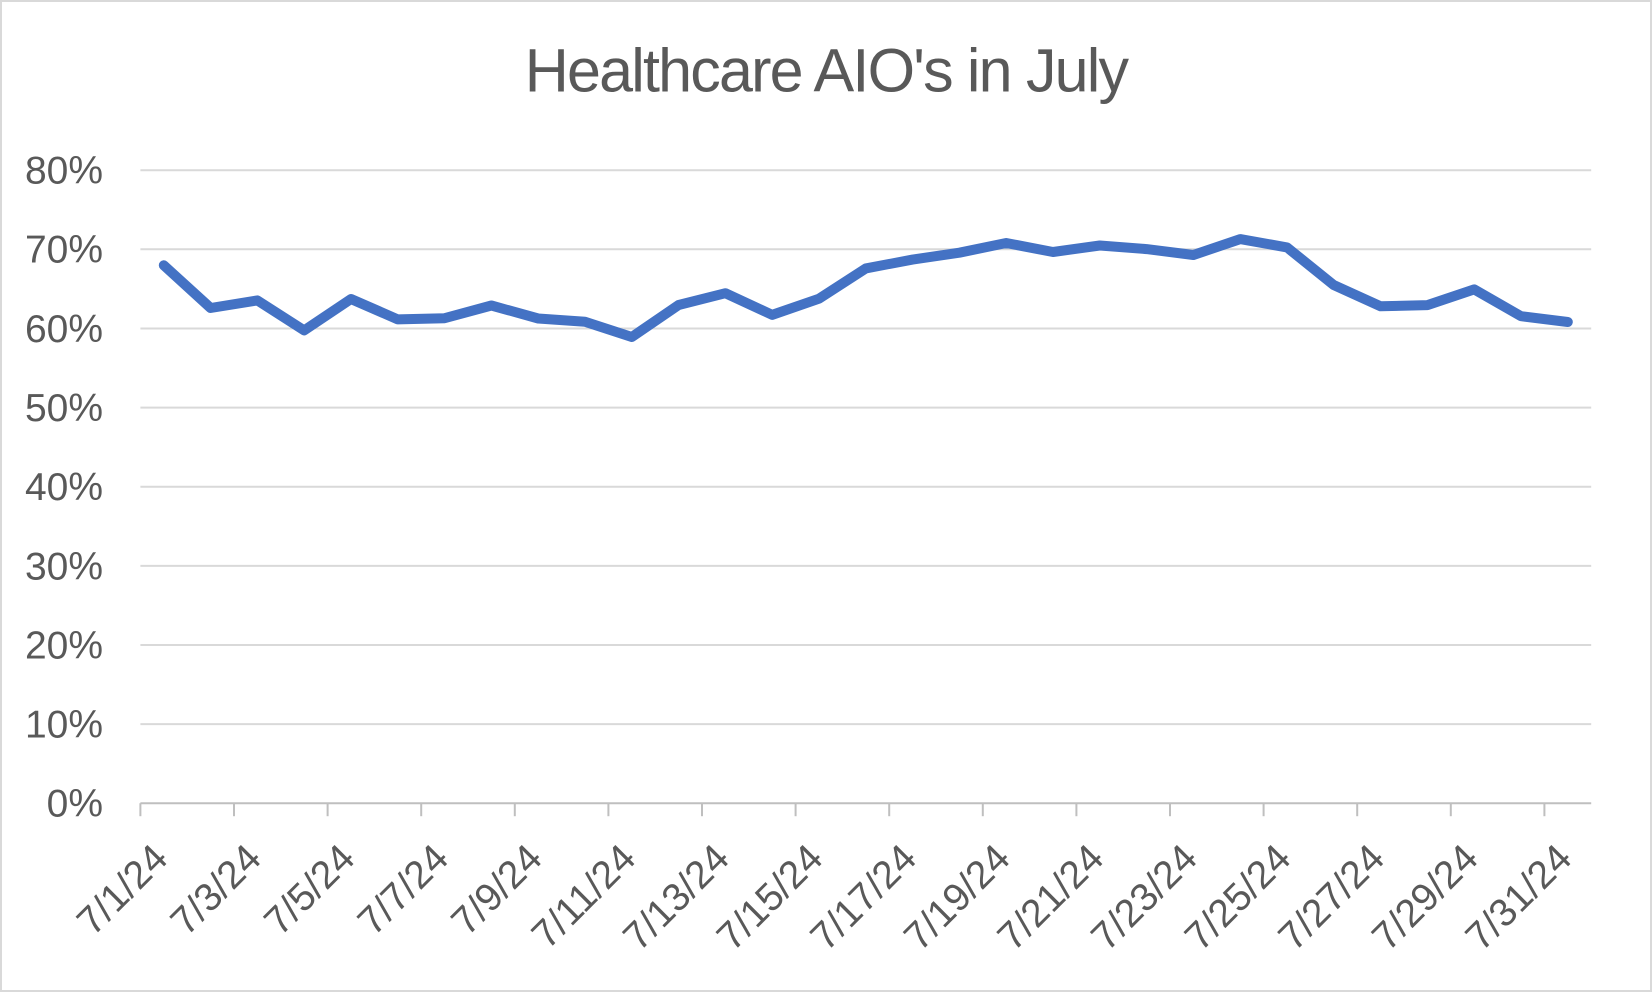 The width and height of the screenshot is (1652, 992). I want to click on svg-text: Healthcare AIO's in July, so click(827, 71).